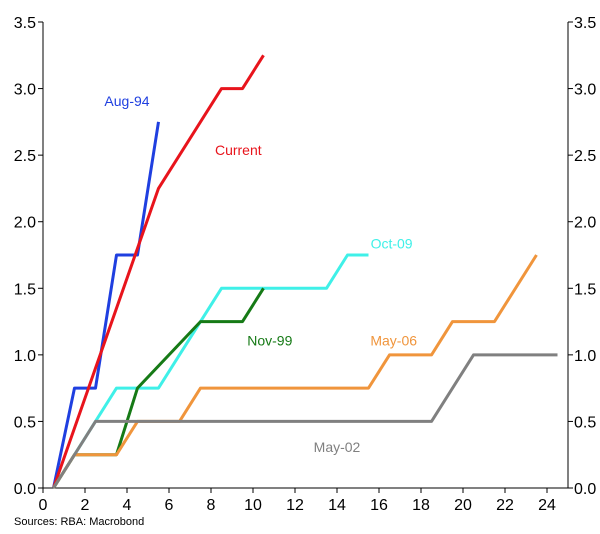 Image resolution: width=600 pixels, height=534 pixels. I want to click on x-tick-label: 4, so click(127, 505).